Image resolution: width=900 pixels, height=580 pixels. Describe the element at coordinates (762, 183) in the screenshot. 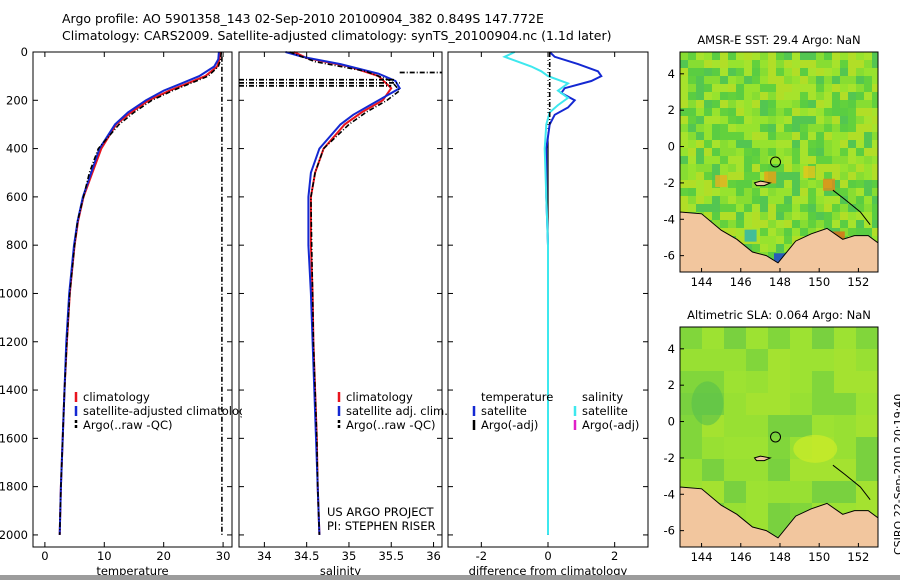

I see `map-land-island` at that location.